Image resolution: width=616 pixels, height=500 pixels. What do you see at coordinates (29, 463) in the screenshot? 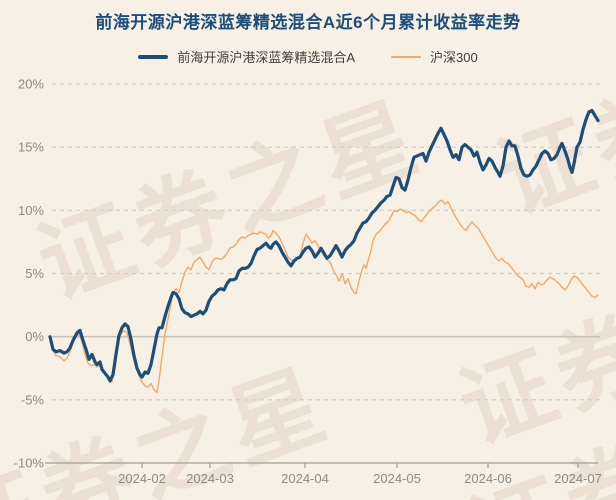
I see `y-axis-label: -10%` at bounding box center [29, 463].